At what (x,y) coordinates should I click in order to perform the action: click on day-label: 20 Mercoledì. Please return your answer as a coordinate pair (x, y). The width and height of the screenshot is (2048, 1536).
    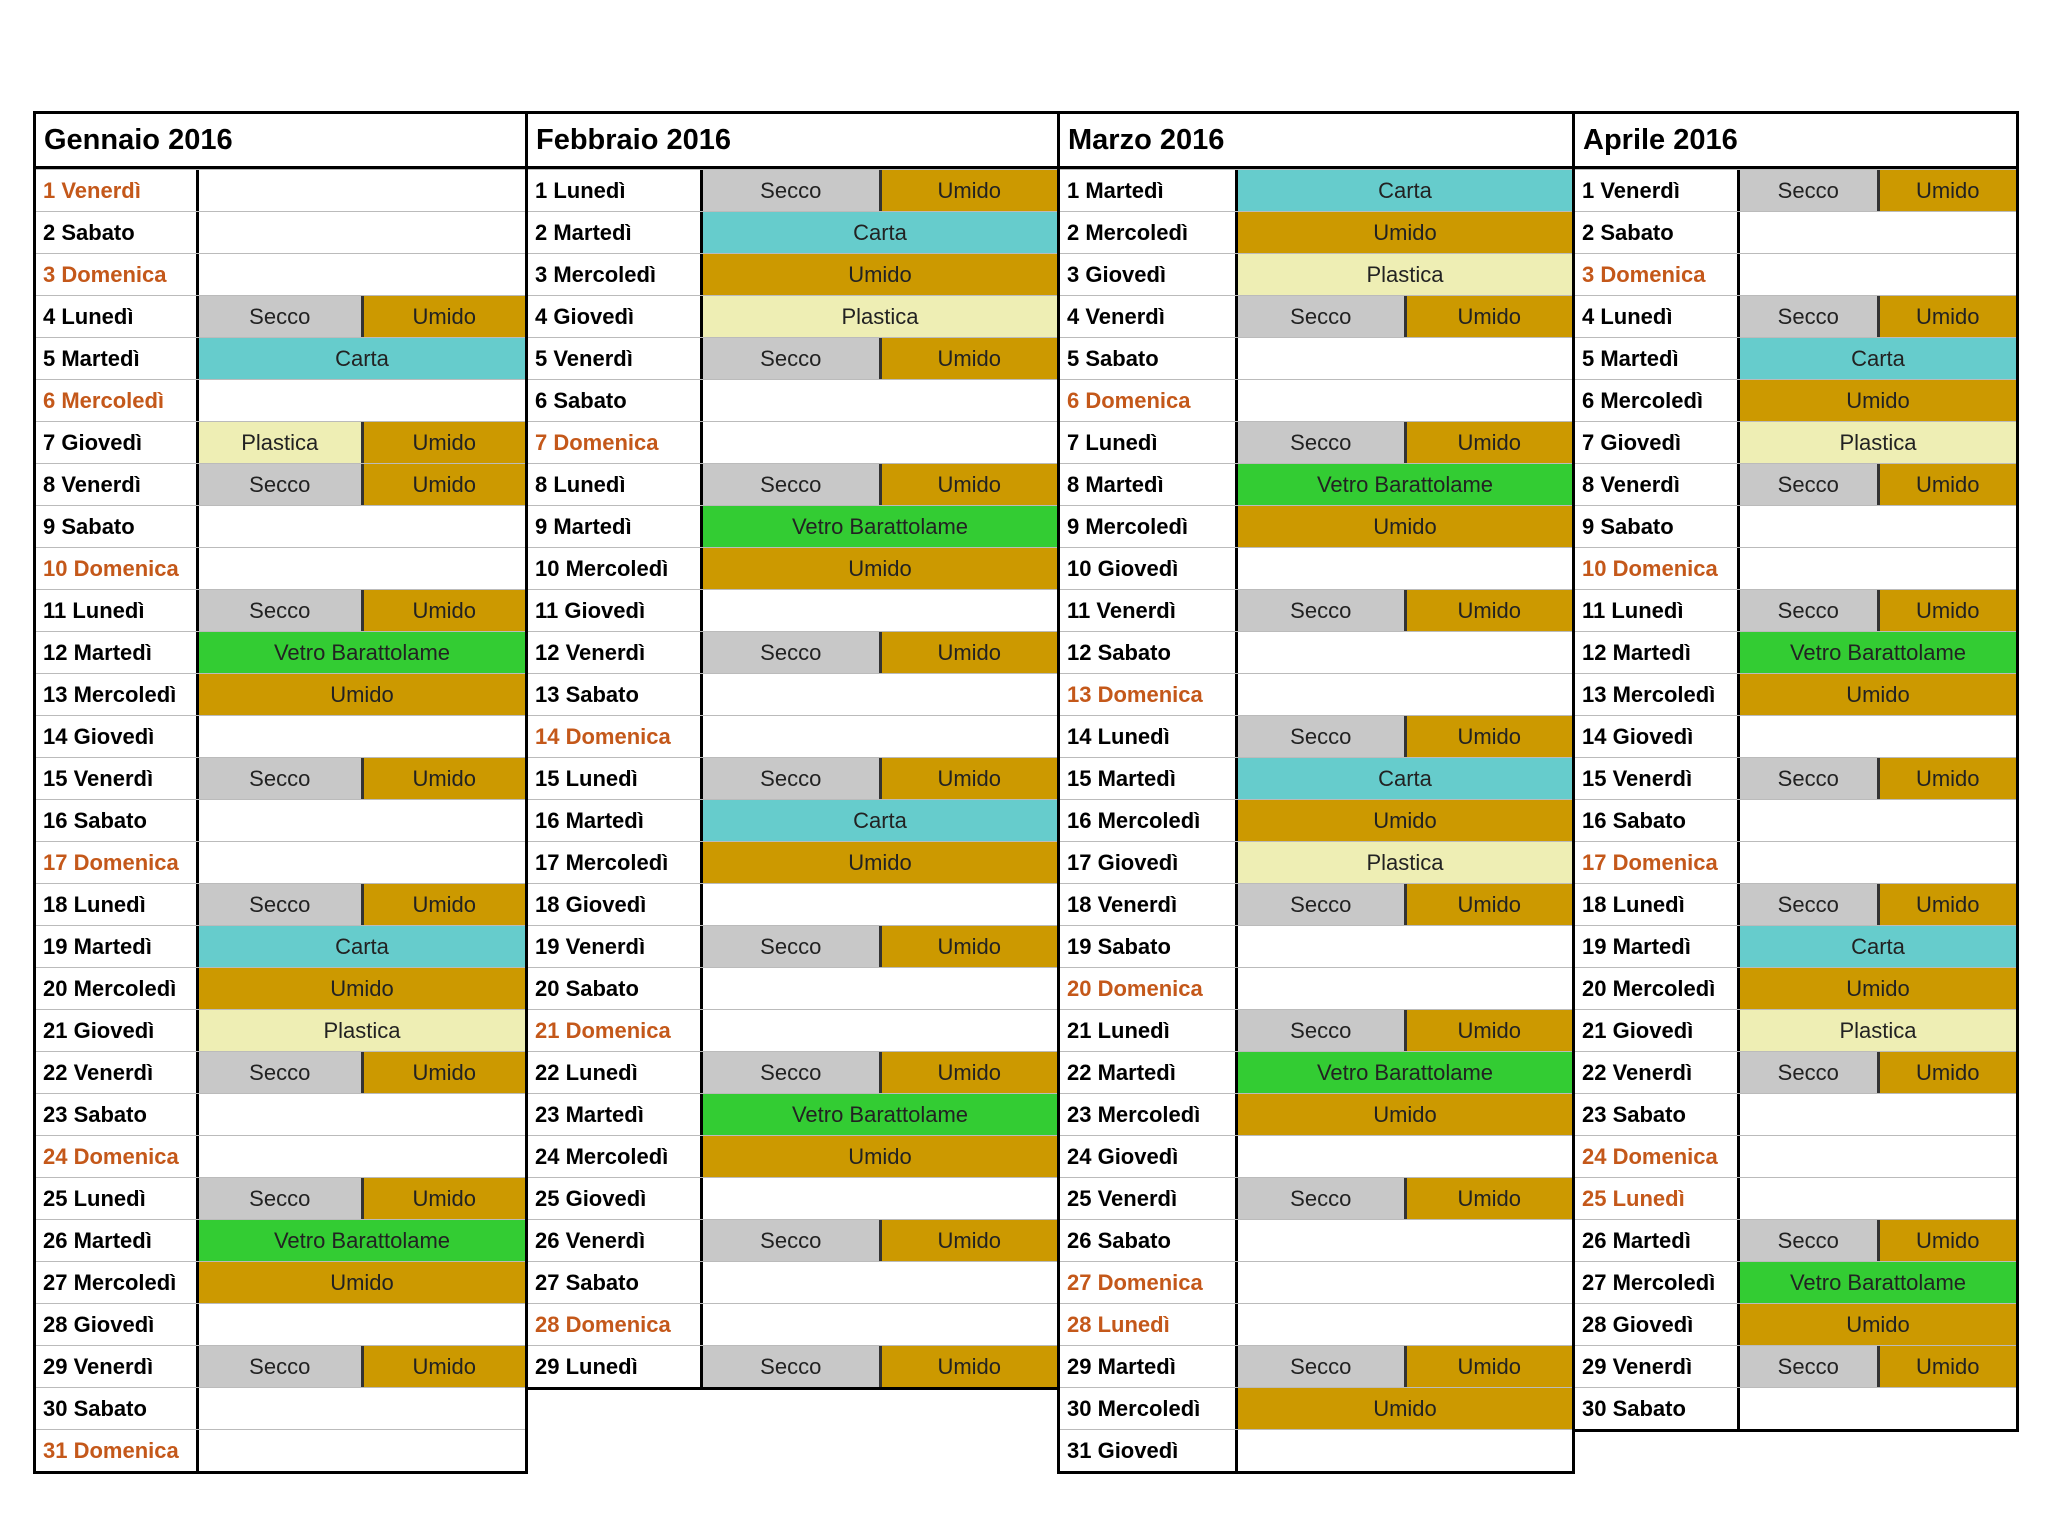
    Looking at the image, I should click on (117, 988).